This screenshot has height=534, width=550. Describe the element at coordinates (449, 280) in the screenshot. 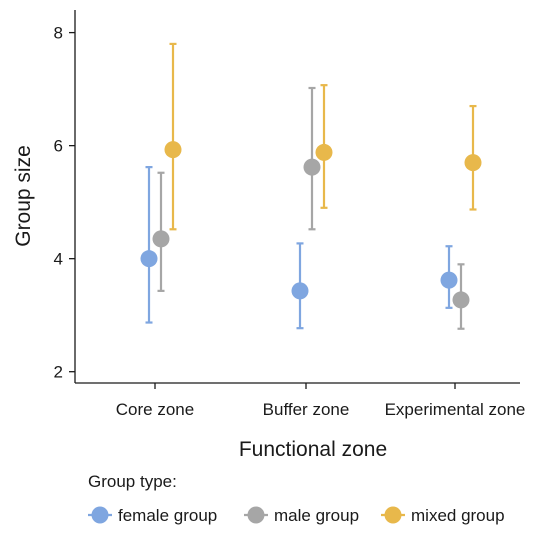

I see `point-female-group-experimental-zone` at that location.